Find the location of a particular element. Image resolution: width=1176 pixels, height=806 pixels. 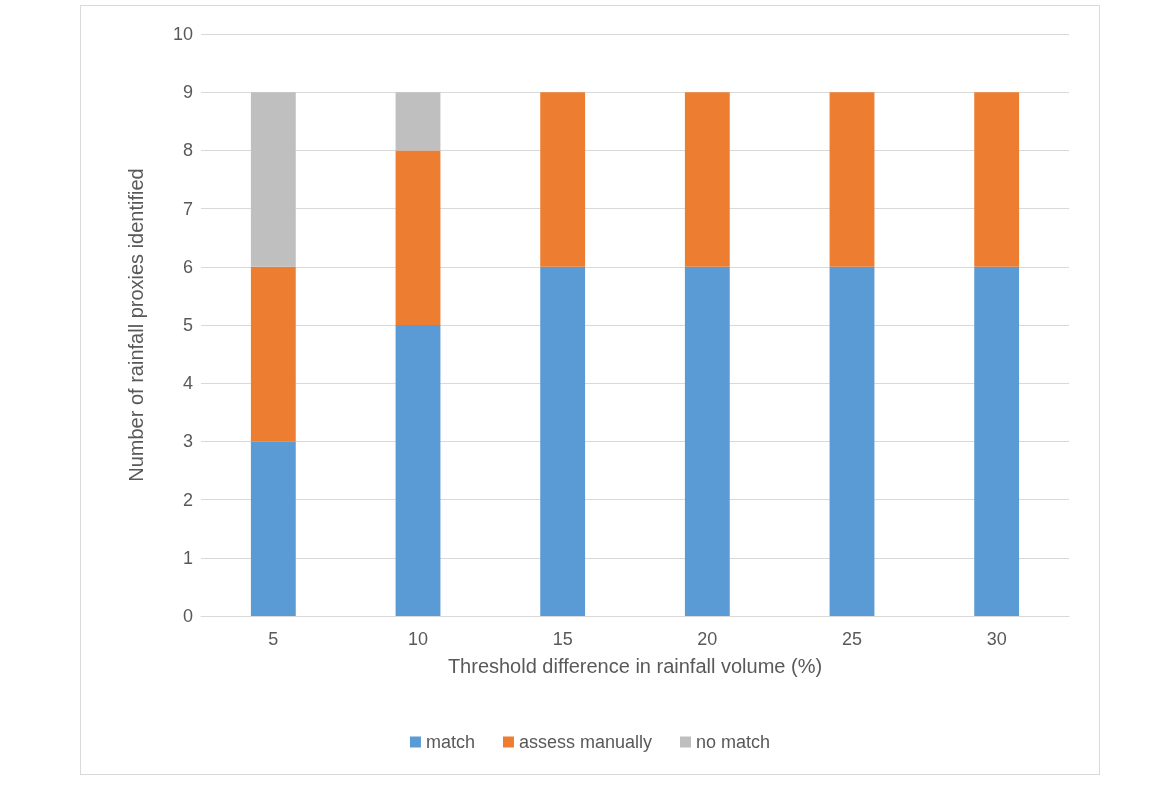

y-tick-label: 6 is located at coordinates (187, 266).